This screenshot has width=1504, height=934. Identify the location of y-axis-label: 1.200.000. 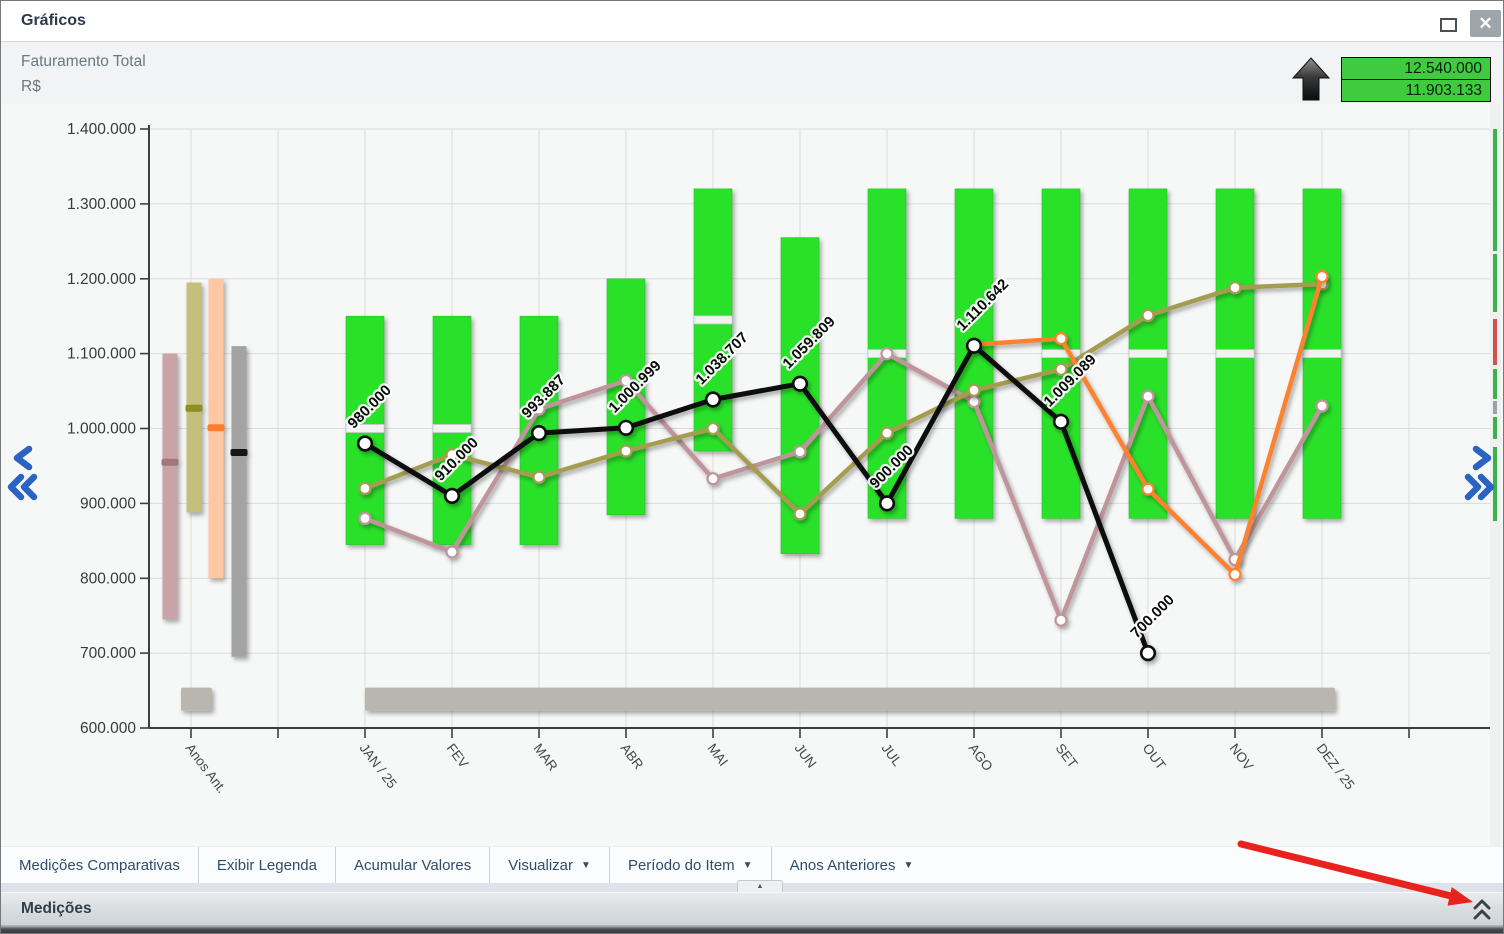
(101, 279).